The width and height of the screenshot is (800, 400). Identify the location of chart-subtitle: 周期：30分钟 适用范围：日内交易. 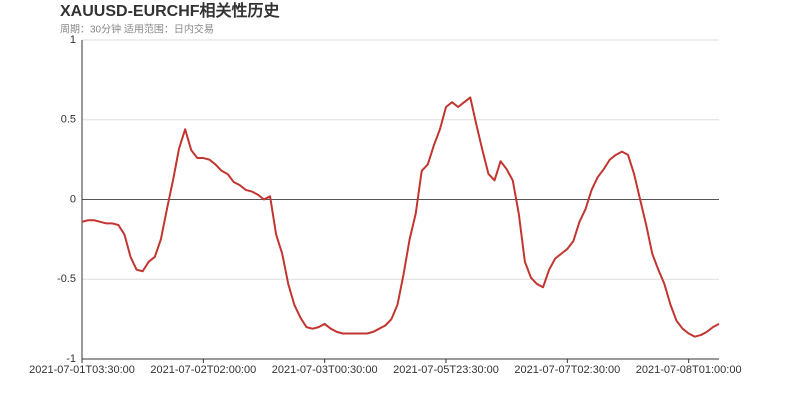
(137, 29).